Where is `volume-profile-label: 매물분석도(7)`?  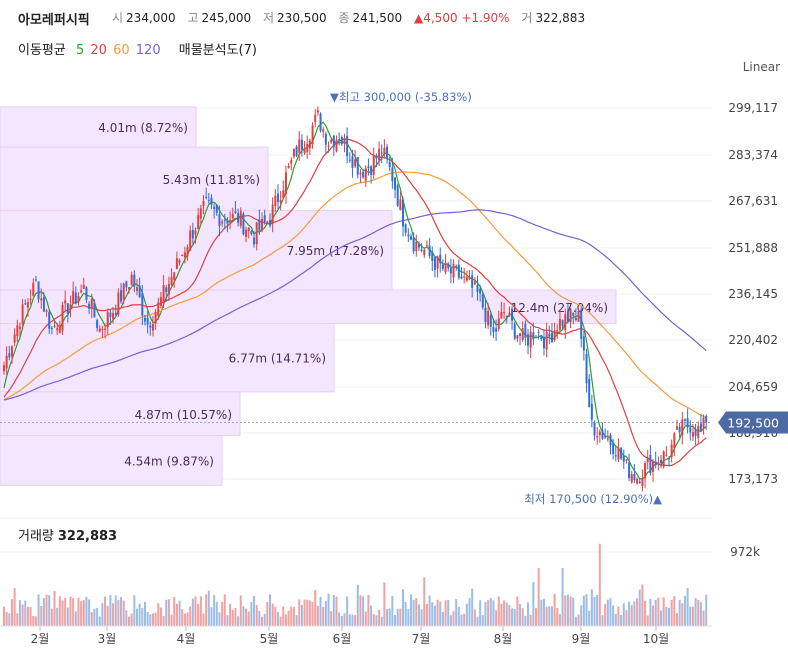
volume-profile-label: 매물분석도(7) is located at coordinates (217, 50).